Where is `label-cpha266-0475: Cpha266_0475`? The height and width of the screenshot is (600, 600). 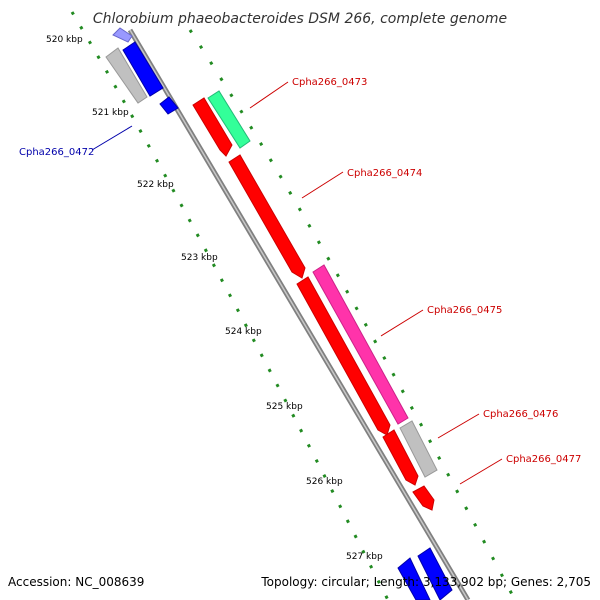
label-cpha266-0475: Cpha266_0475 is located at coordinates (464, 310).